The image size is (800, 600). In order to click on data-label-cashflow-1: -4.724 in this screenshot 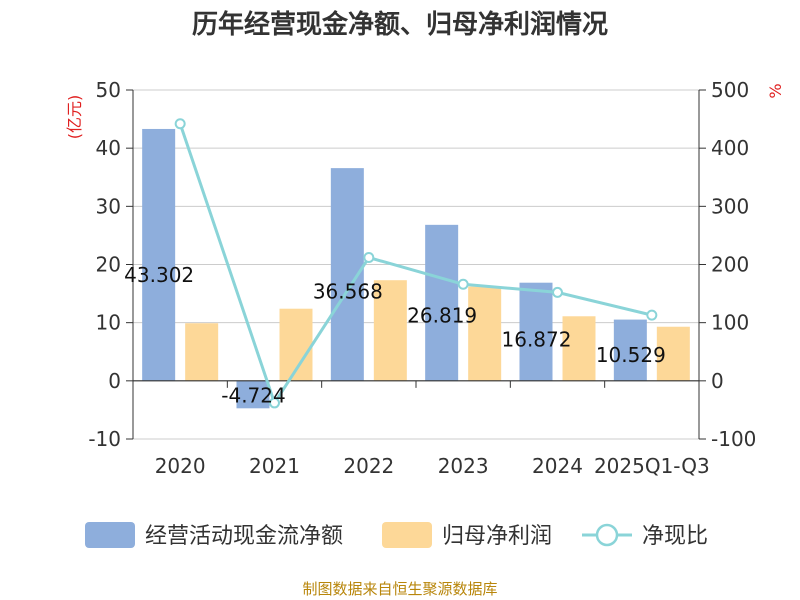, I will do `click(253, 395)`.